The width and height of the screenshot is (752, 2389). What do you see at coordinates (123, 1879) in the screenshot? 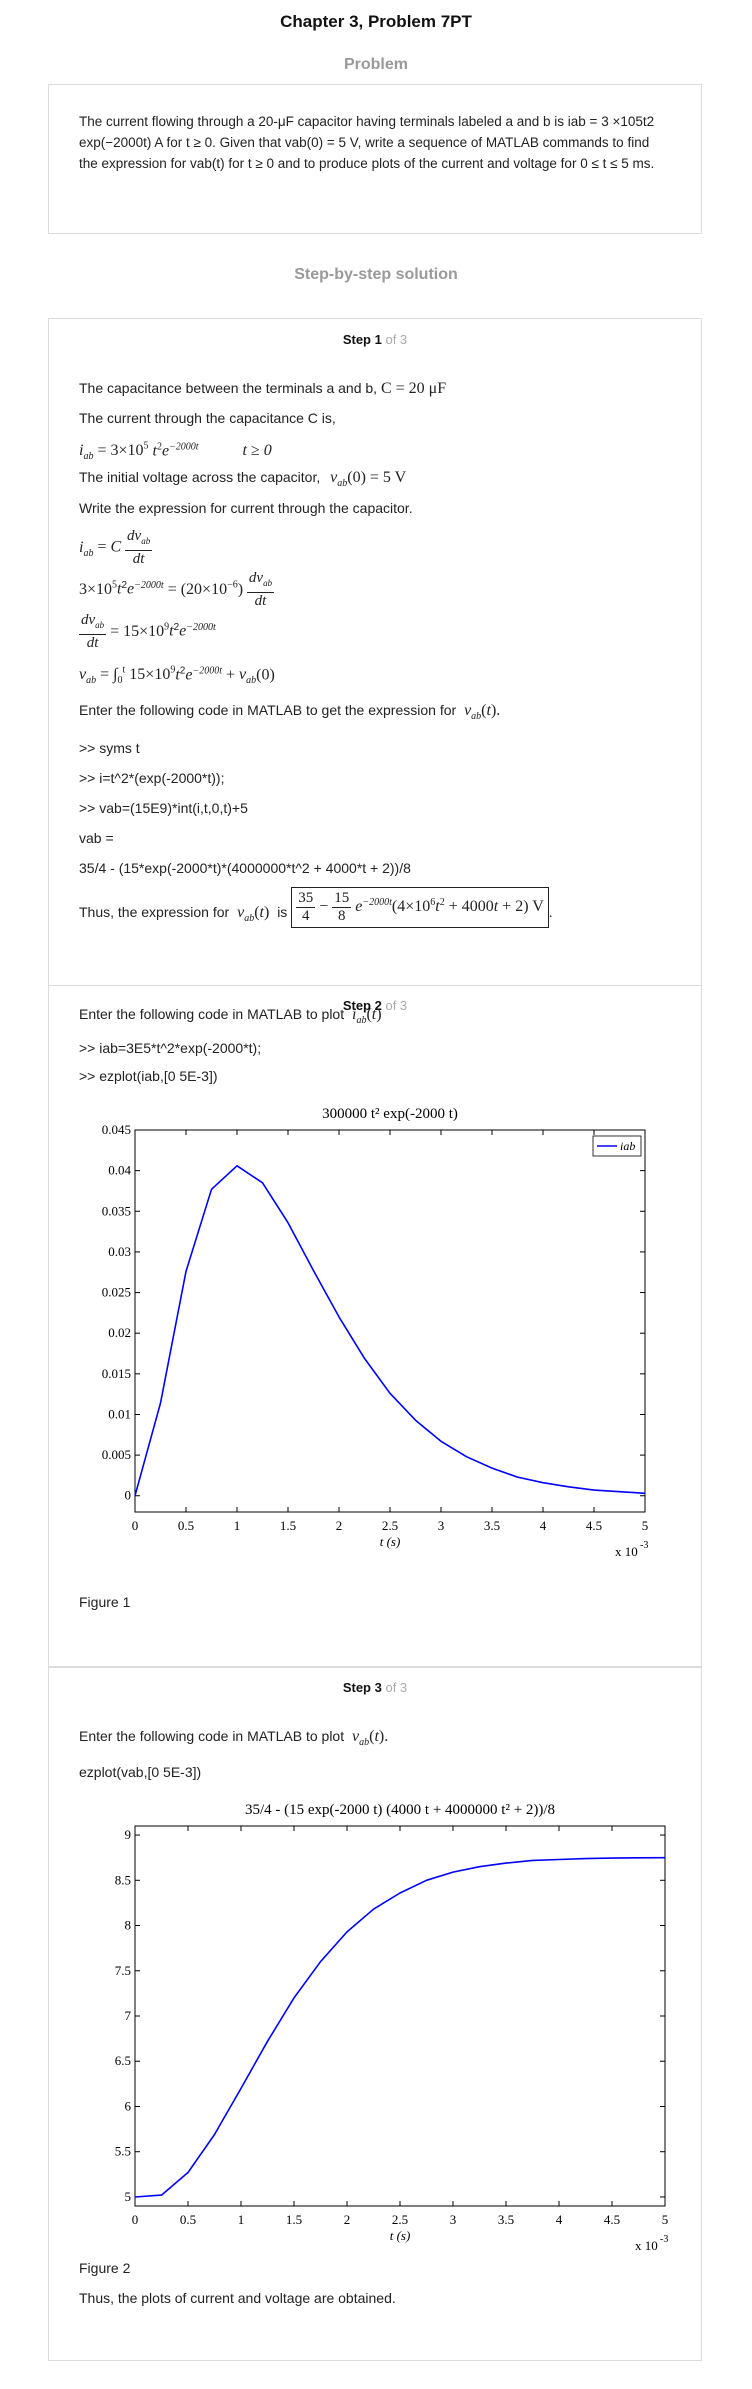
I see `y-tick-label: 8.5` at bounding box center [123, 1879].